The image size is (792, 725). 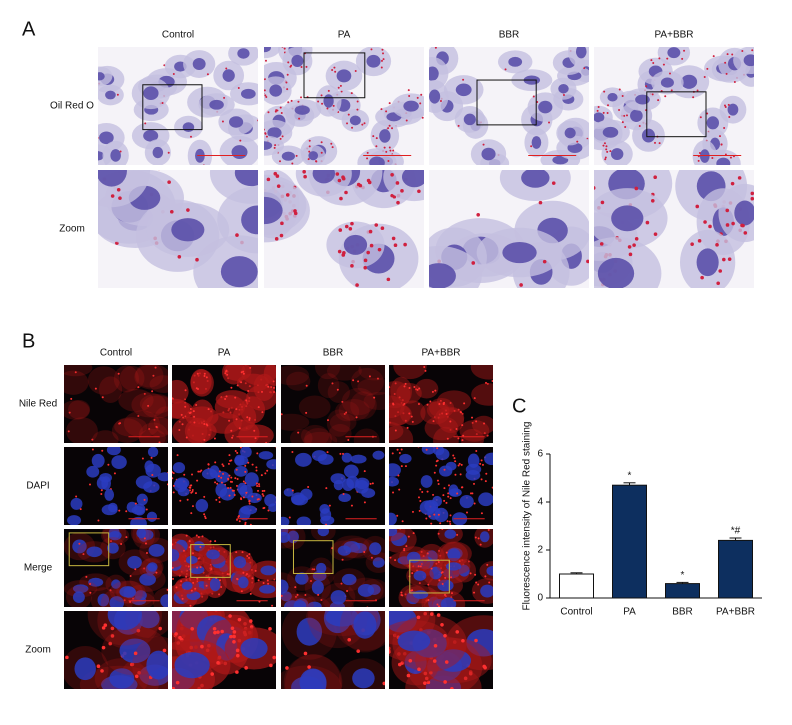 I want to click on x-tick-label: BBR, so click(x=682, y=612).